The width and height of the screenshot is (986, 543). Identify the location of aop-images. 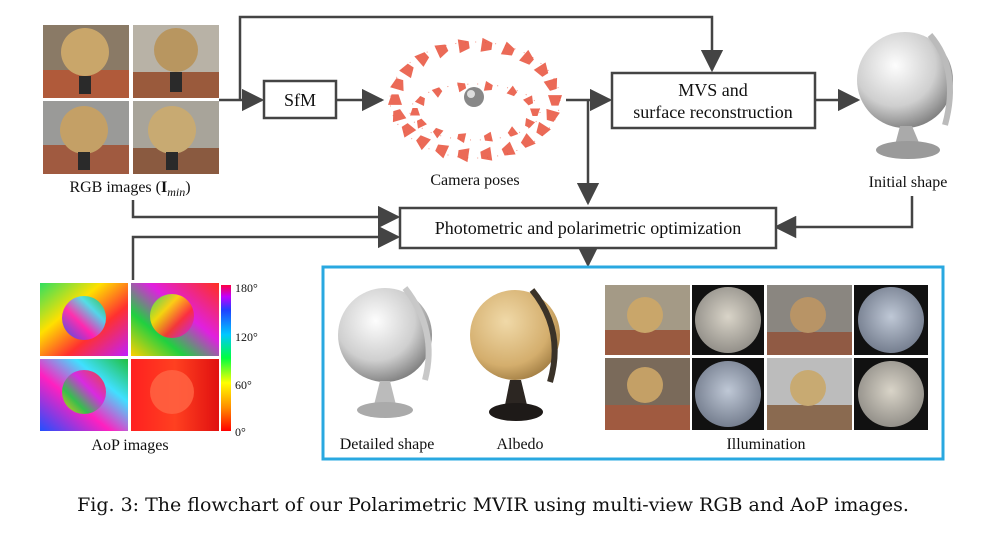
(129, 357).